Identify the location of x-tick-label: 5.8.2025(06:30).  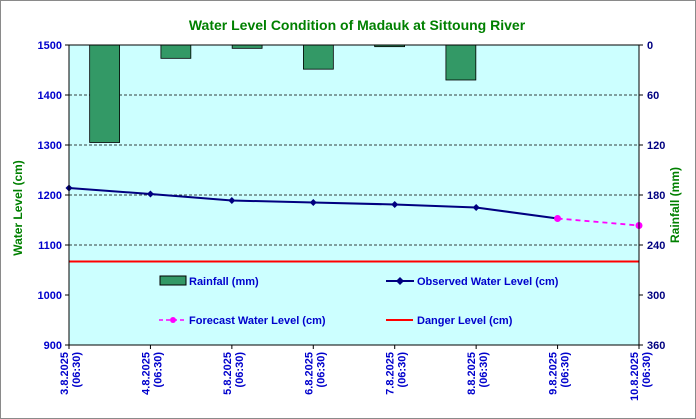
(234, 373).